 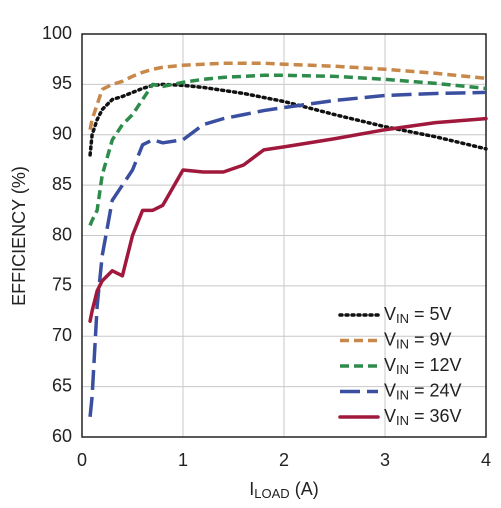 I want to click on y-tick-label: 100, so click(x=57, y=33).